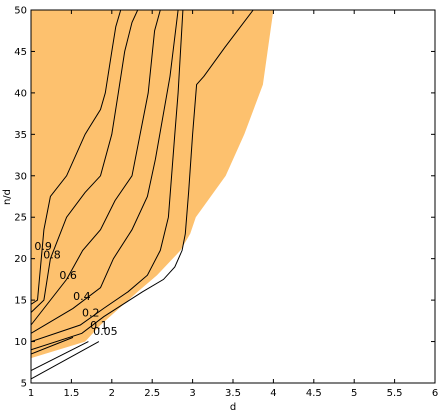 The height and width of the screenshot is (415, 443). What do you see at coordinates (82, 296) in the screenshot?
I see `contour-label: 0.4` at bounding box center [82, 296].